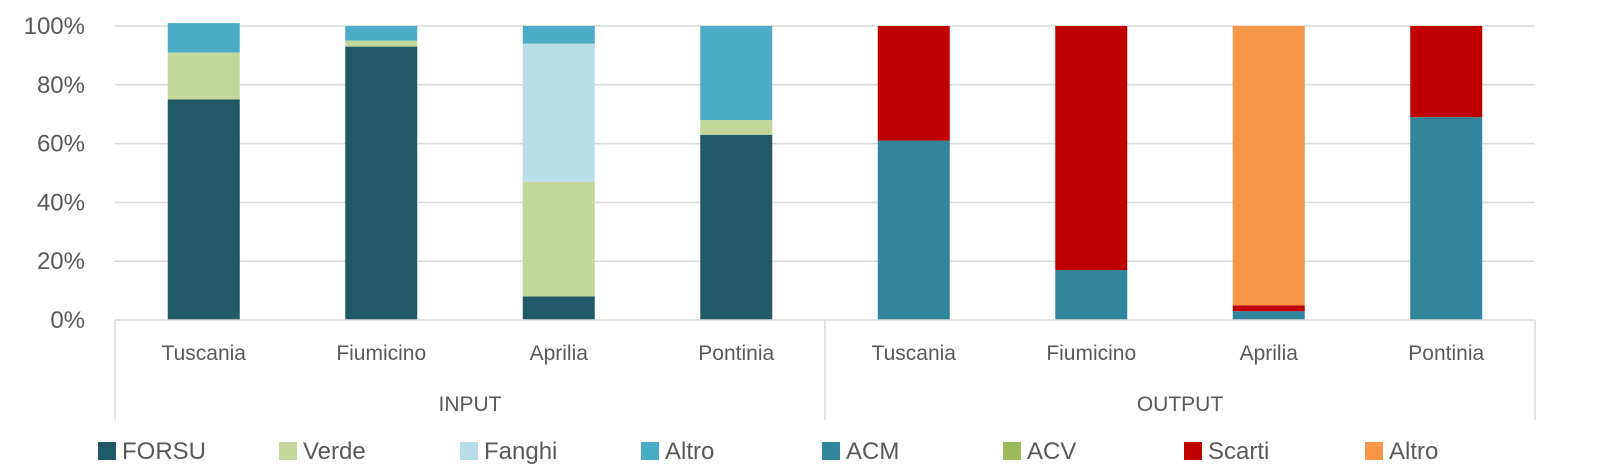 Image resolution: width=1600 pixels, height=473 pixels. I want to click on y-tick-label: 0%, so click(67, 320).